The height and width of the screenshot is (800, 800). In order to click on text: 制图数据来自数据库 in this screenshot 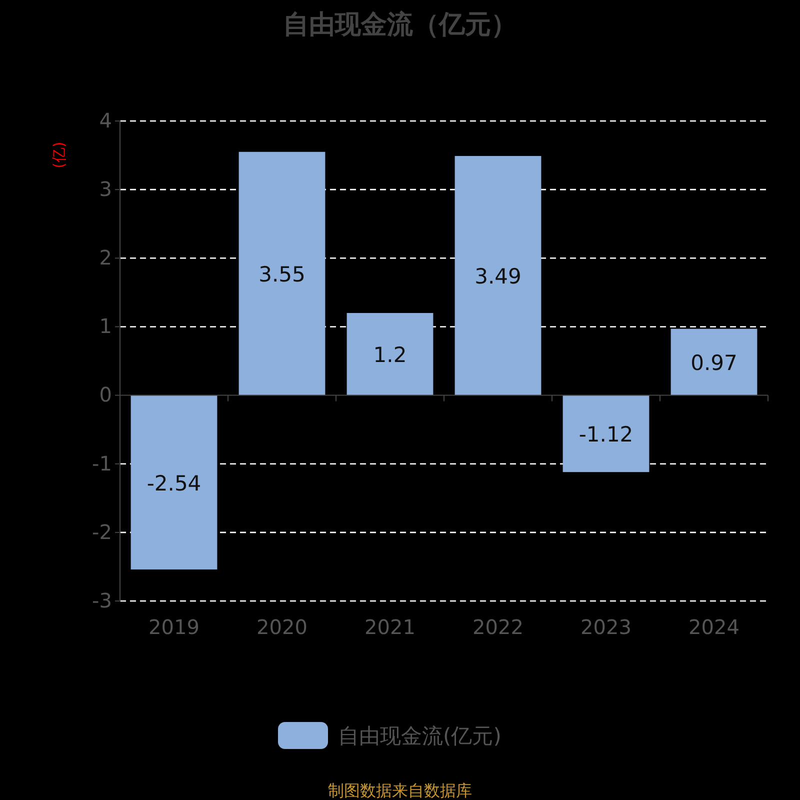, I will do `click(400, 790)`.